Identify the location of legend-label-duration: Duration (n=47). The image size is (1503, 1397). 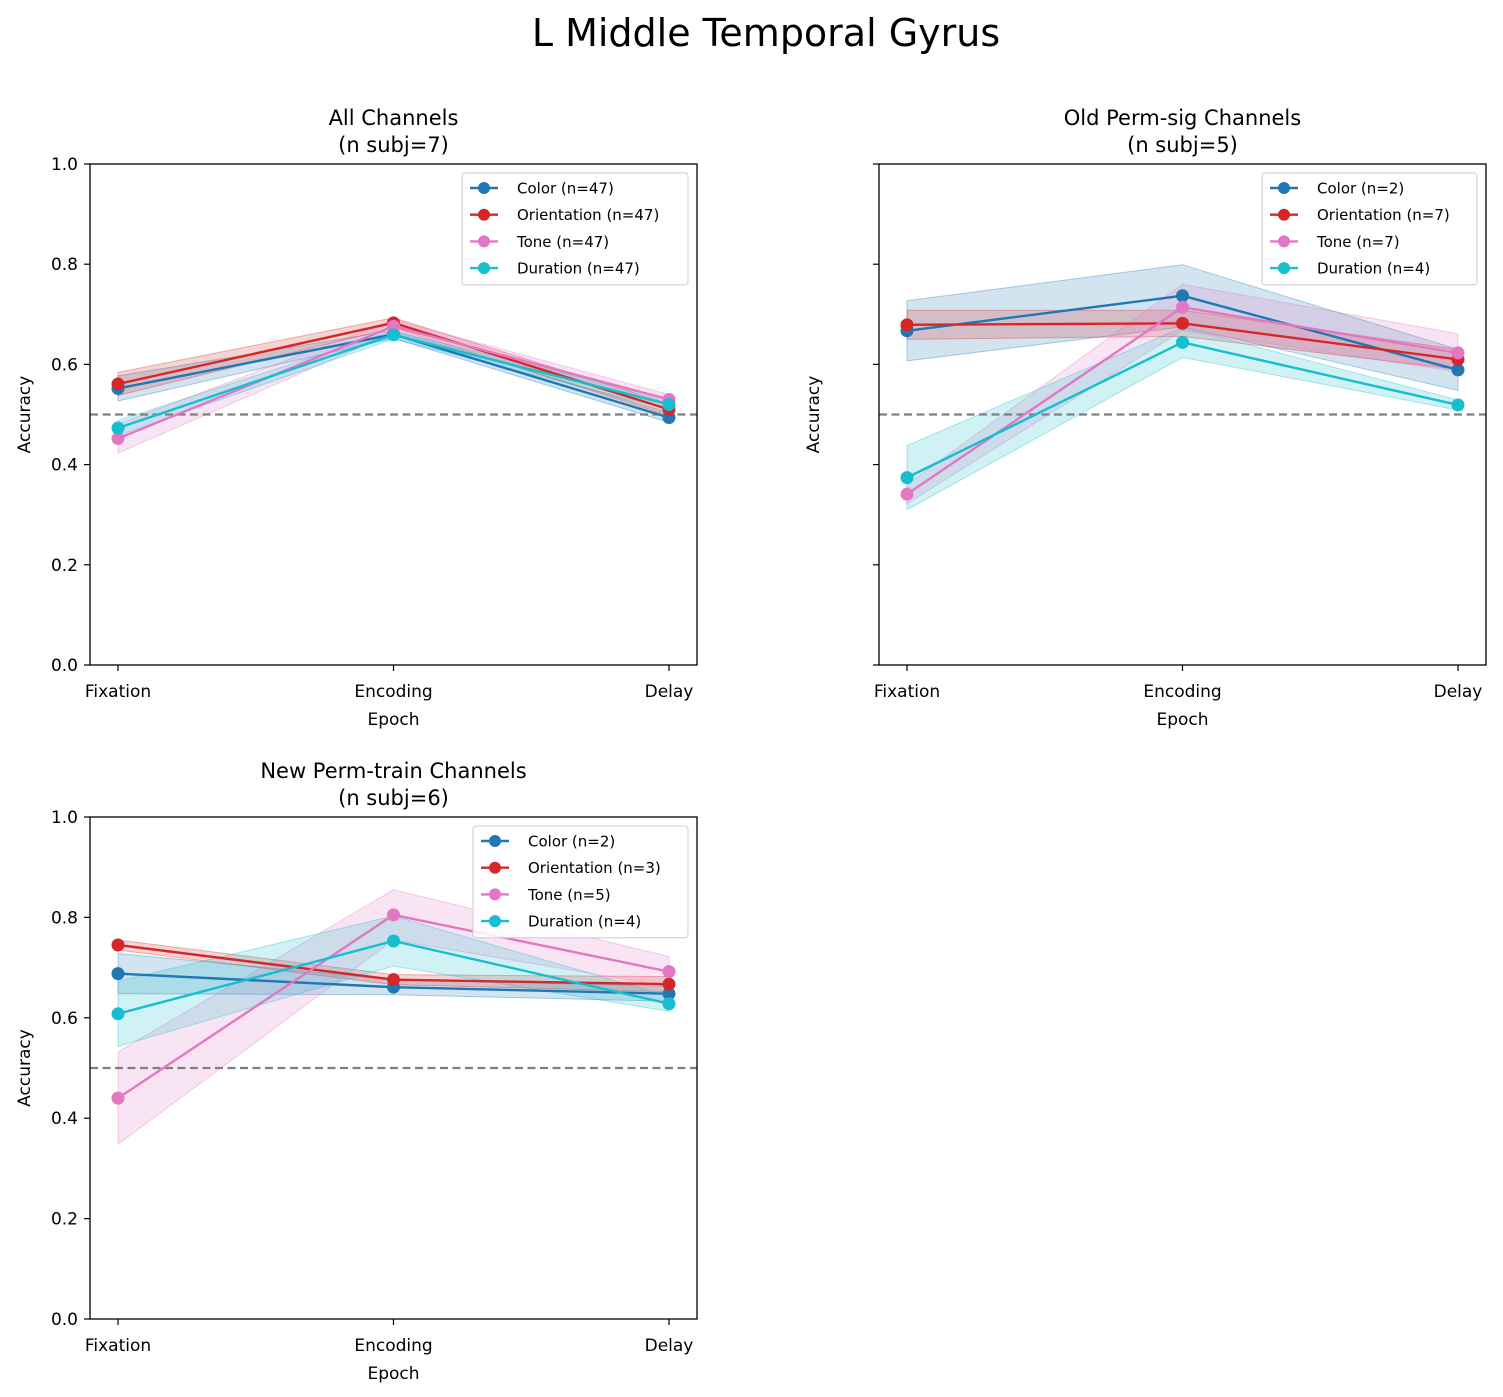
(578, 269).